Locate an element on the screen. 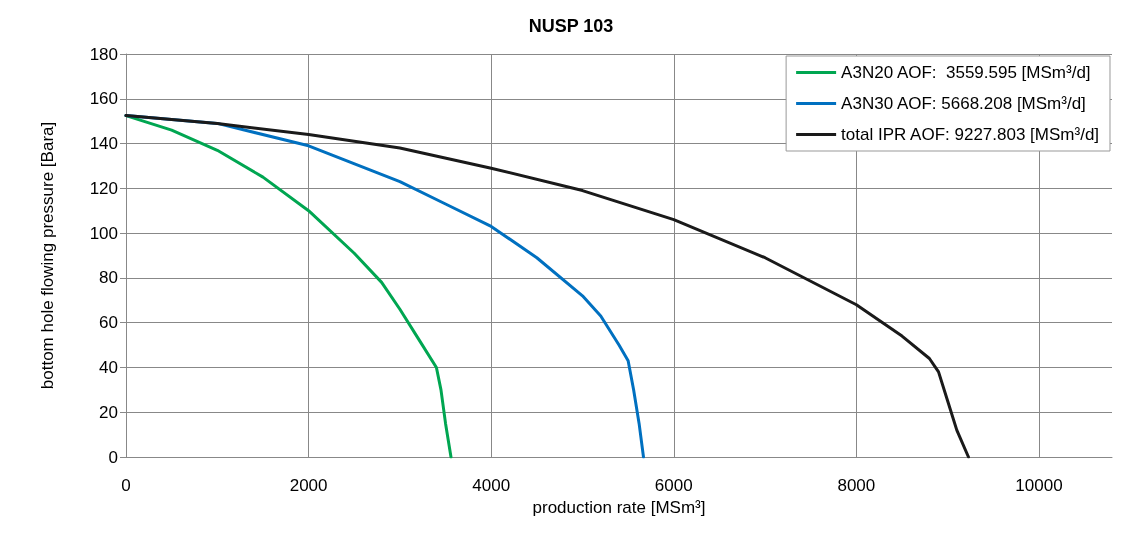 This screenshot has height=554, width=1142. y-tick-label: 80 is located at coordinates (108, 278).